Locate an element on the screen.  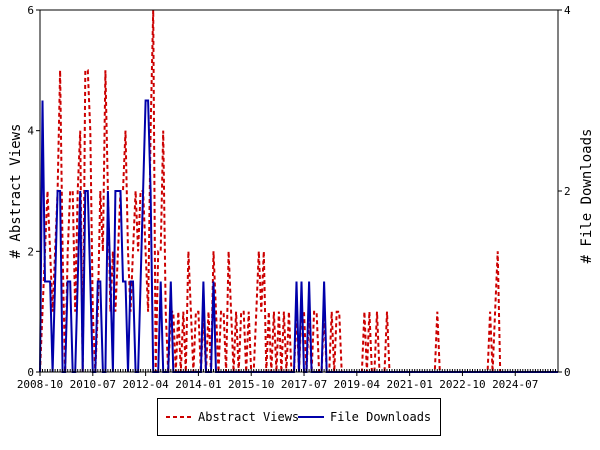
legend-label-abstract-views: Abstract Views is located at coordinates (249, 417).